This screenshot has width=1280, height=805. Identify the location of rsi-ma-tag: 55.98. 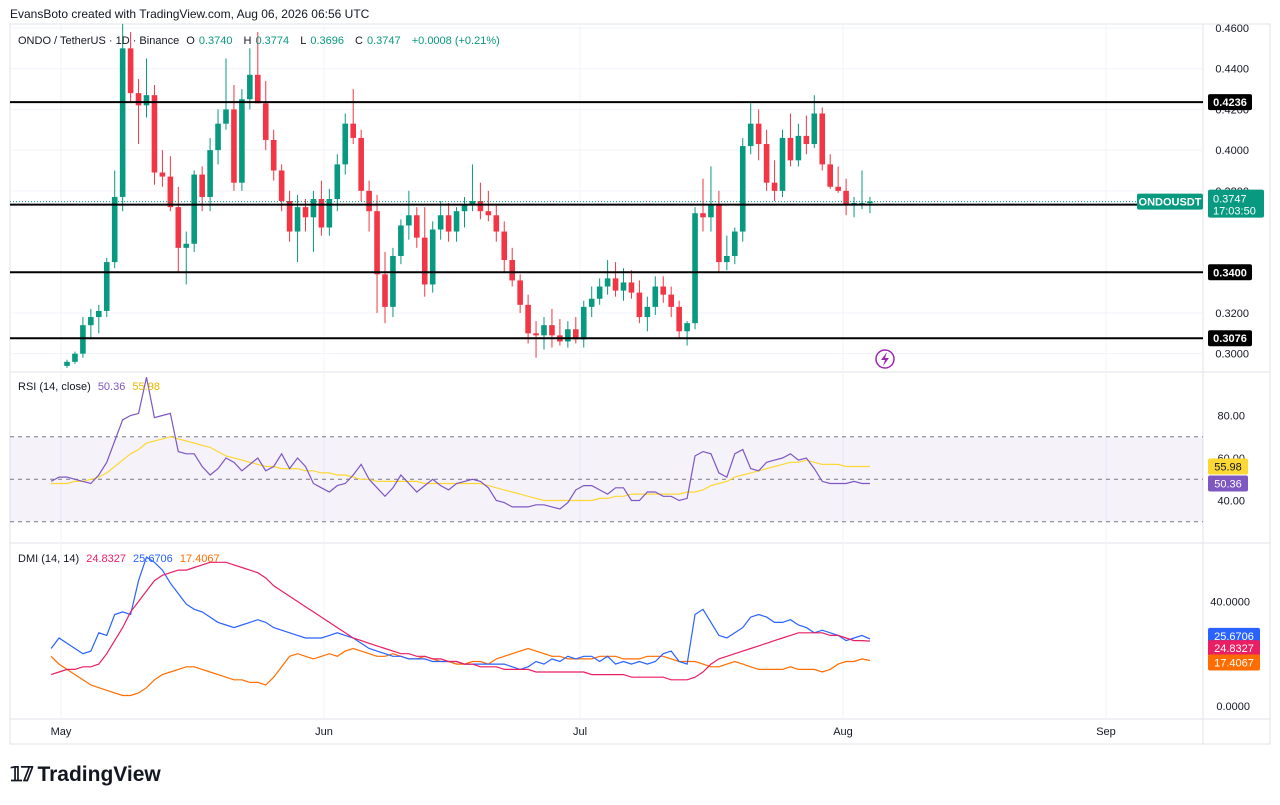
(1228, 468).